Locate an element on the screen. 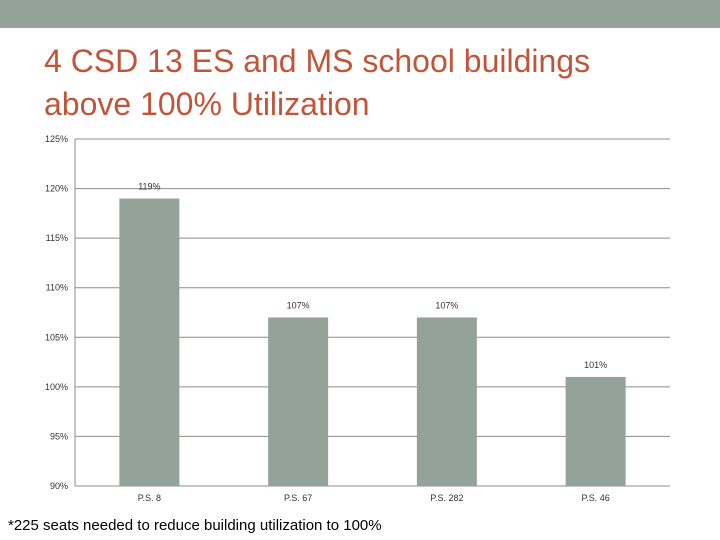 The height and width of the screenshot is (540, 720). slide-title-line-1: 4 CSD 13 ES and MS school buildings is located at coordinates (317, 61).